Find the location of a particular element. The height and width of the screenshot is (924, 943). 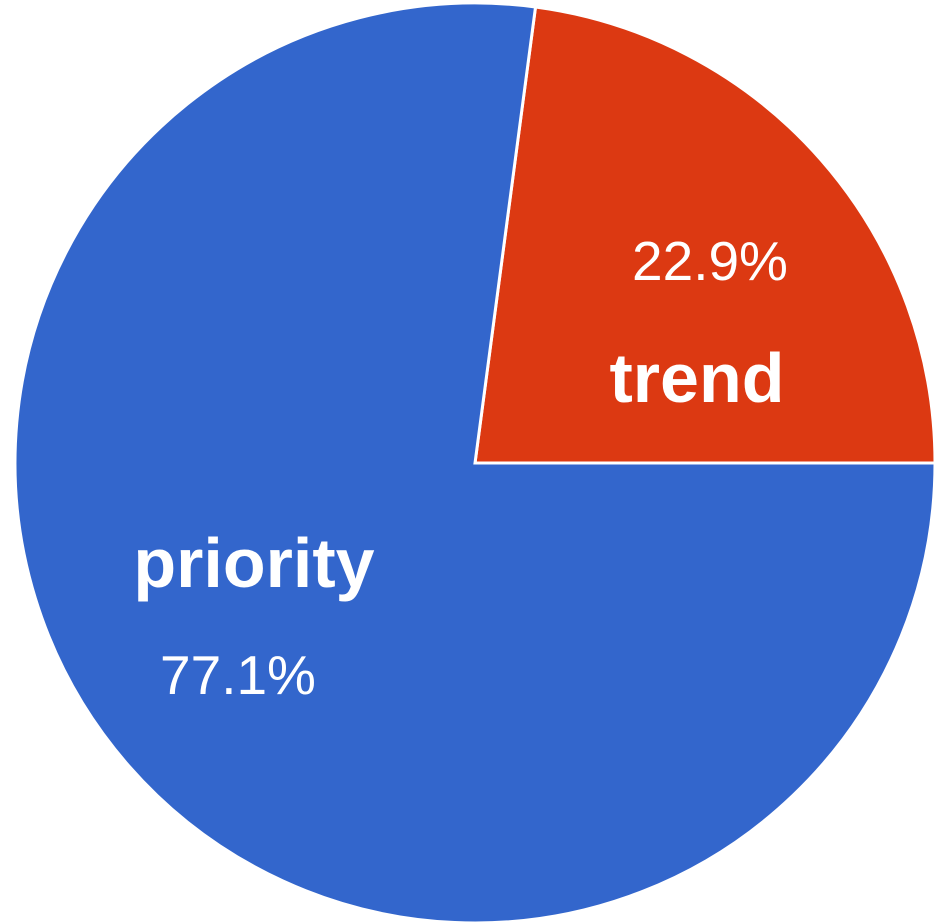

slice-label-priority: priority is located at coordinates (253, 563).